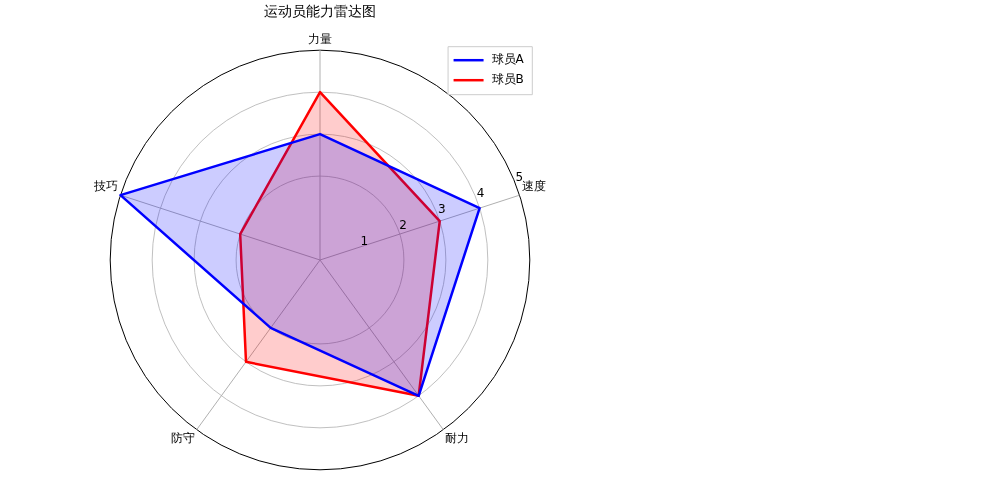 This screenshot has width=1002, height=480. Describe the element at coordinates (320, 39) in the screenshot. I see `spoke-label: 力量` at that location.